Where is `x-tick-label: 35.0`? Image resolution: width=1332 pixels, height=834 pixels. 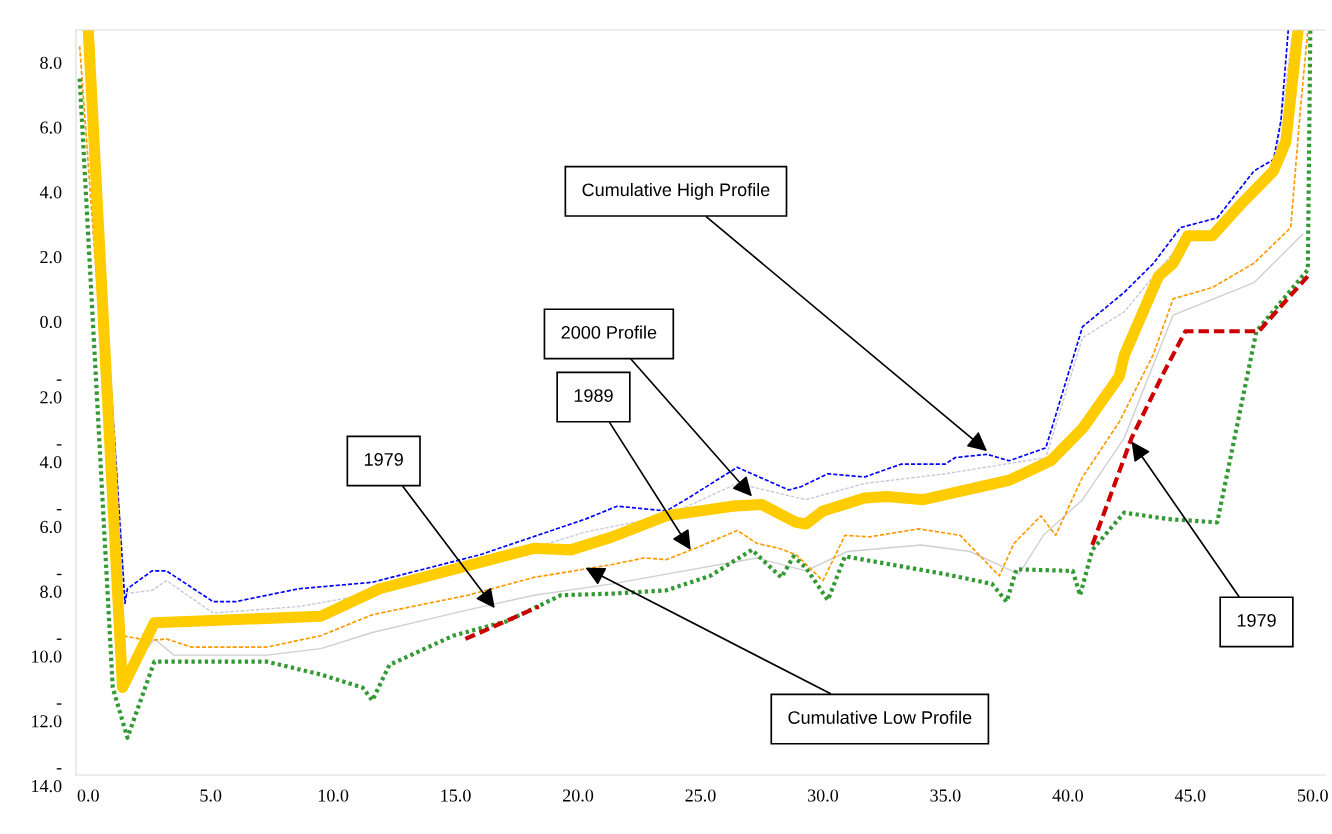 x-tick-label: 35.0 is located at coordinates (945, 795).